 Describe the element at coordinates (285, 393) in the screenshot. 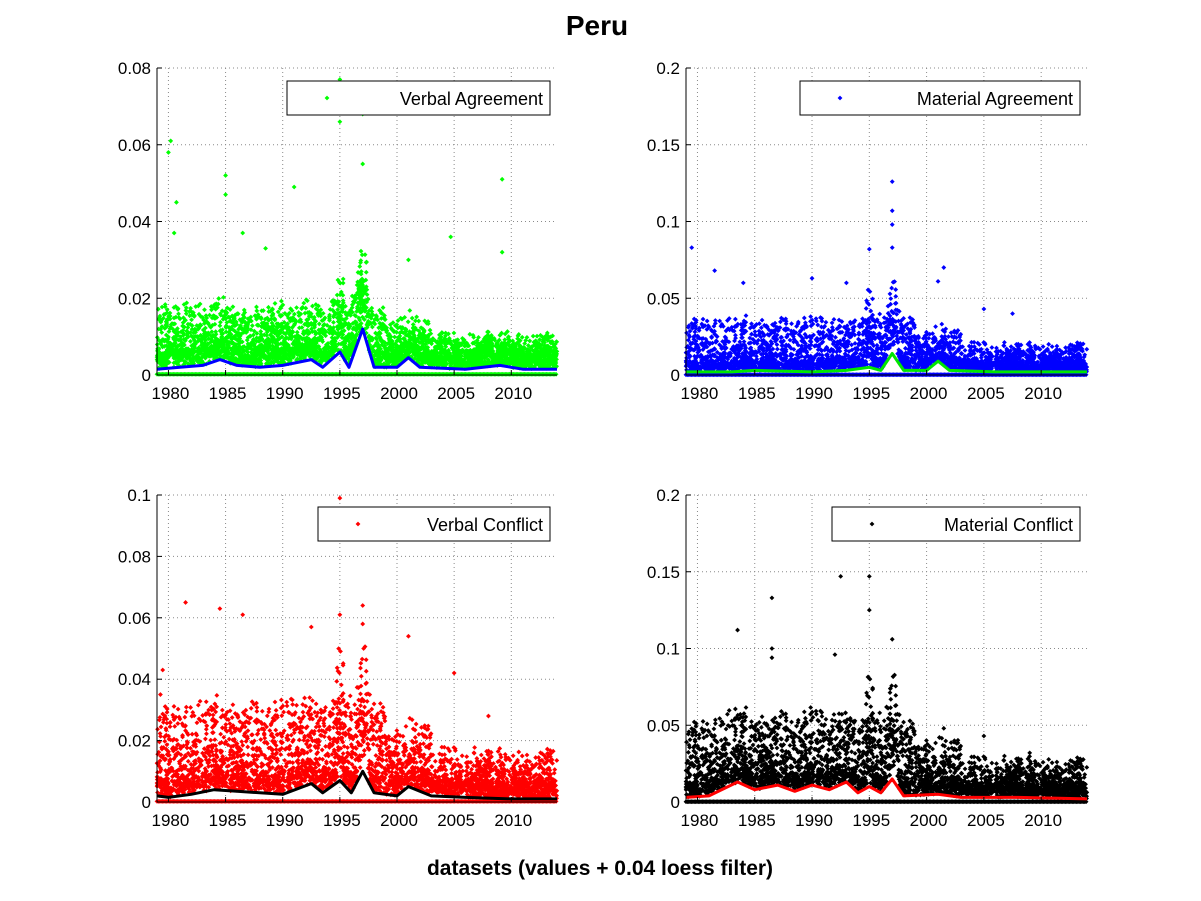

I see `x-tick-label: 1990` at that location.